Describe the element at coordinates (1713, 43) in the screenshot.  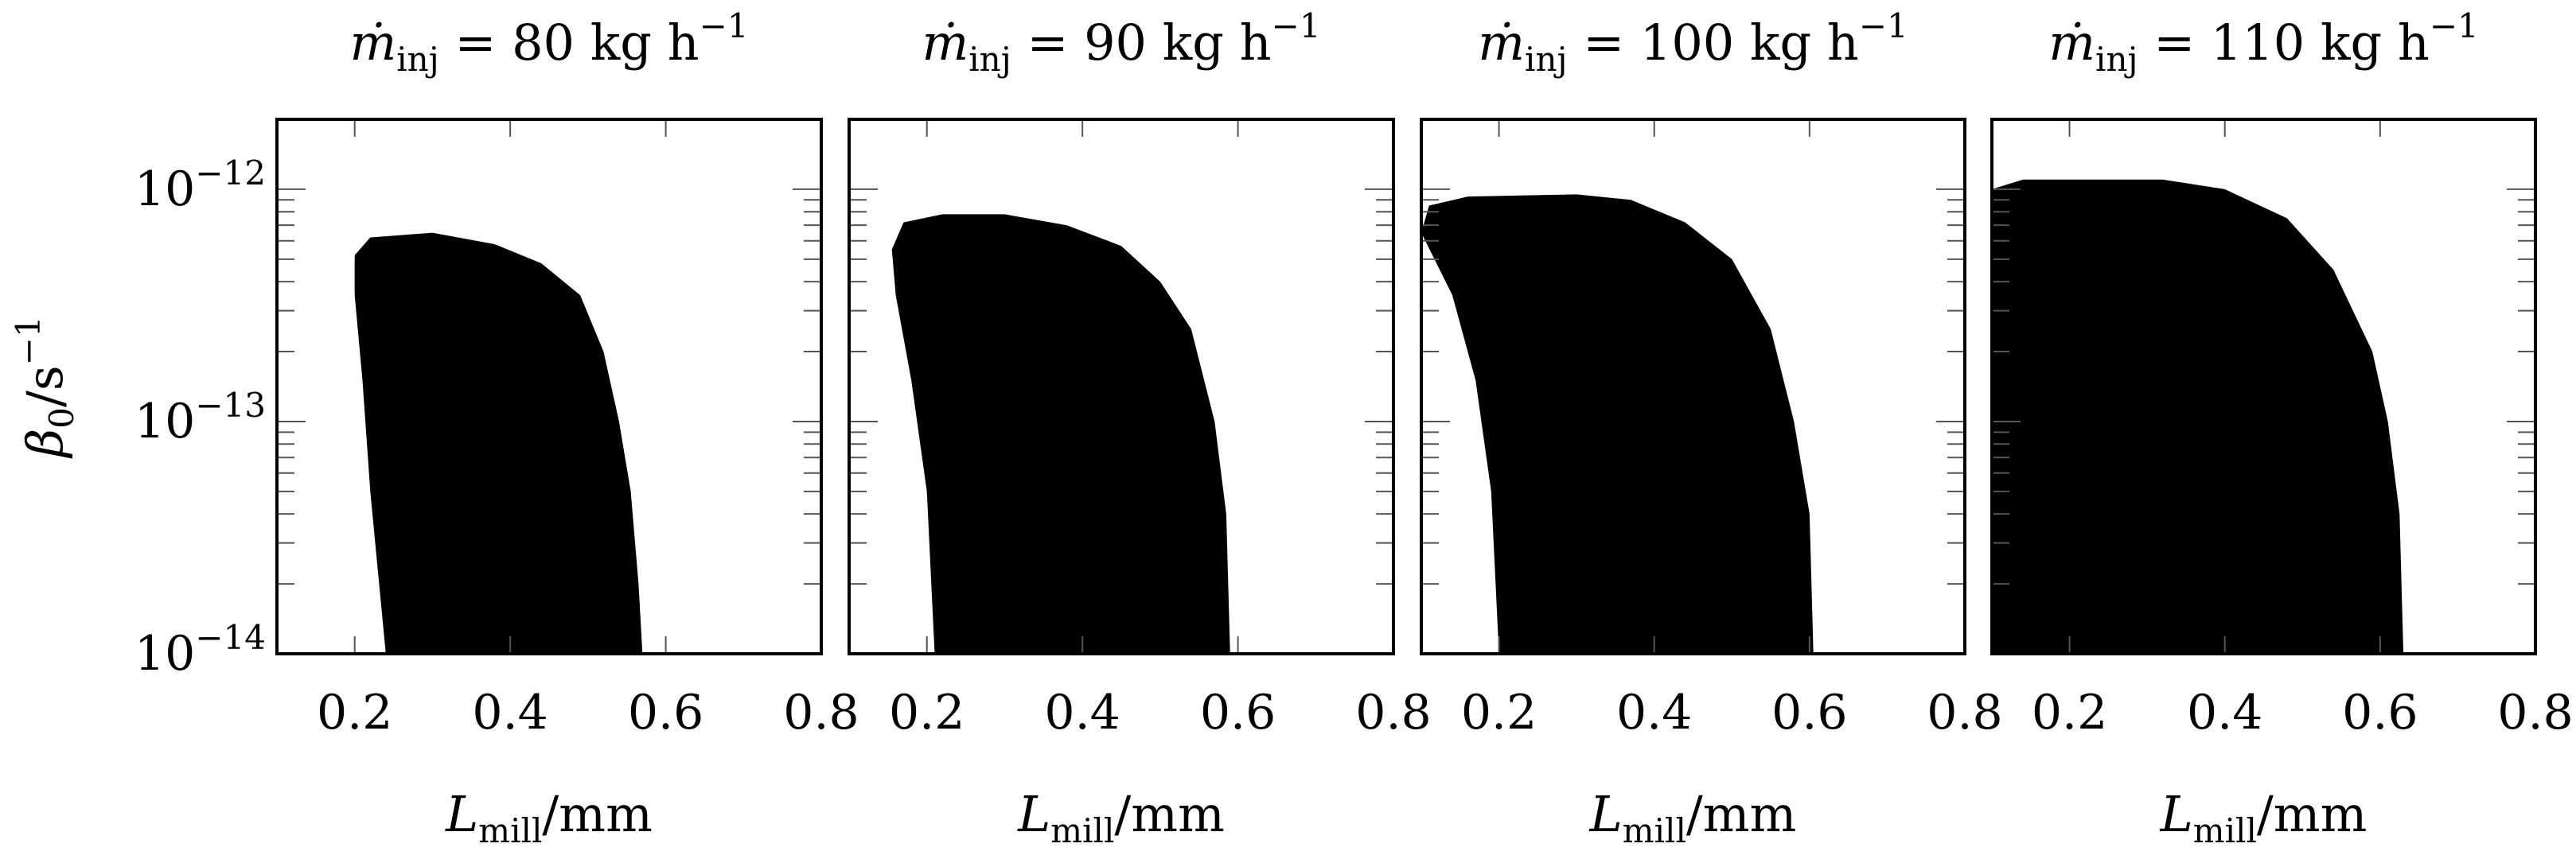
I see `title-value: = 100 kg h` at that location.